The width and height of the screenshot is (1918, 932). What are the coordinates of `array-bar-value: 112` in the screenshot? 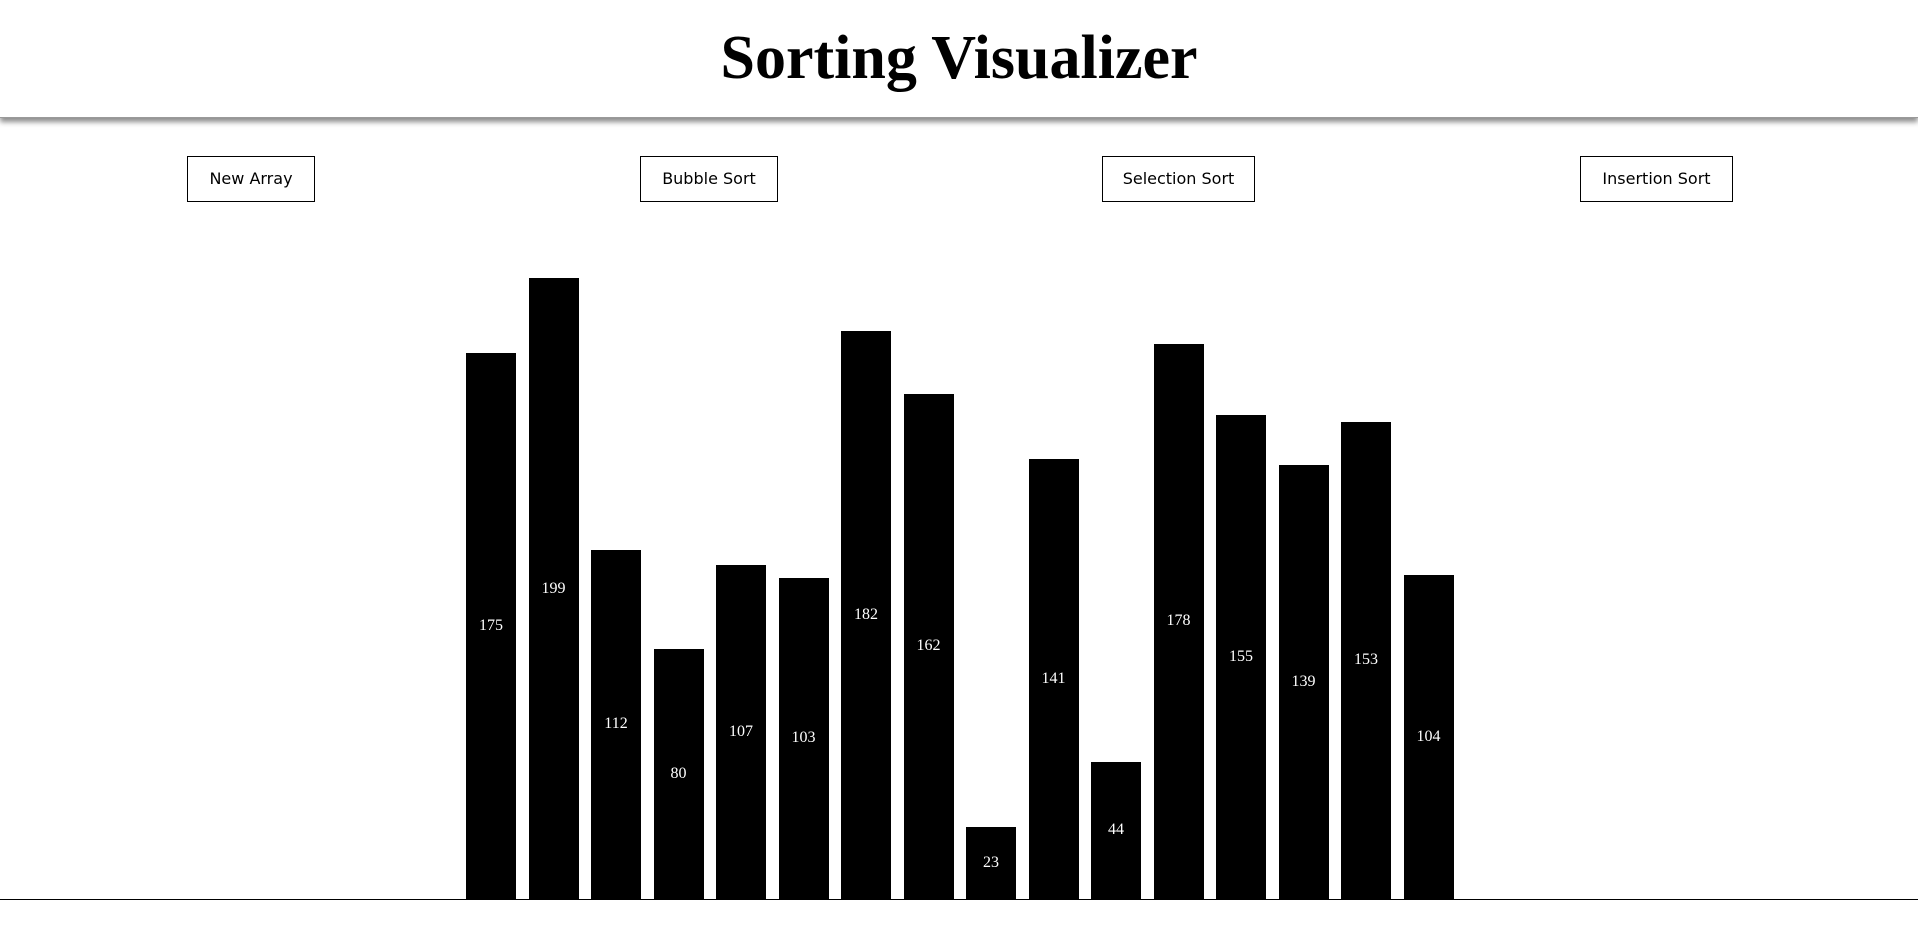 It's located at (616, 724).